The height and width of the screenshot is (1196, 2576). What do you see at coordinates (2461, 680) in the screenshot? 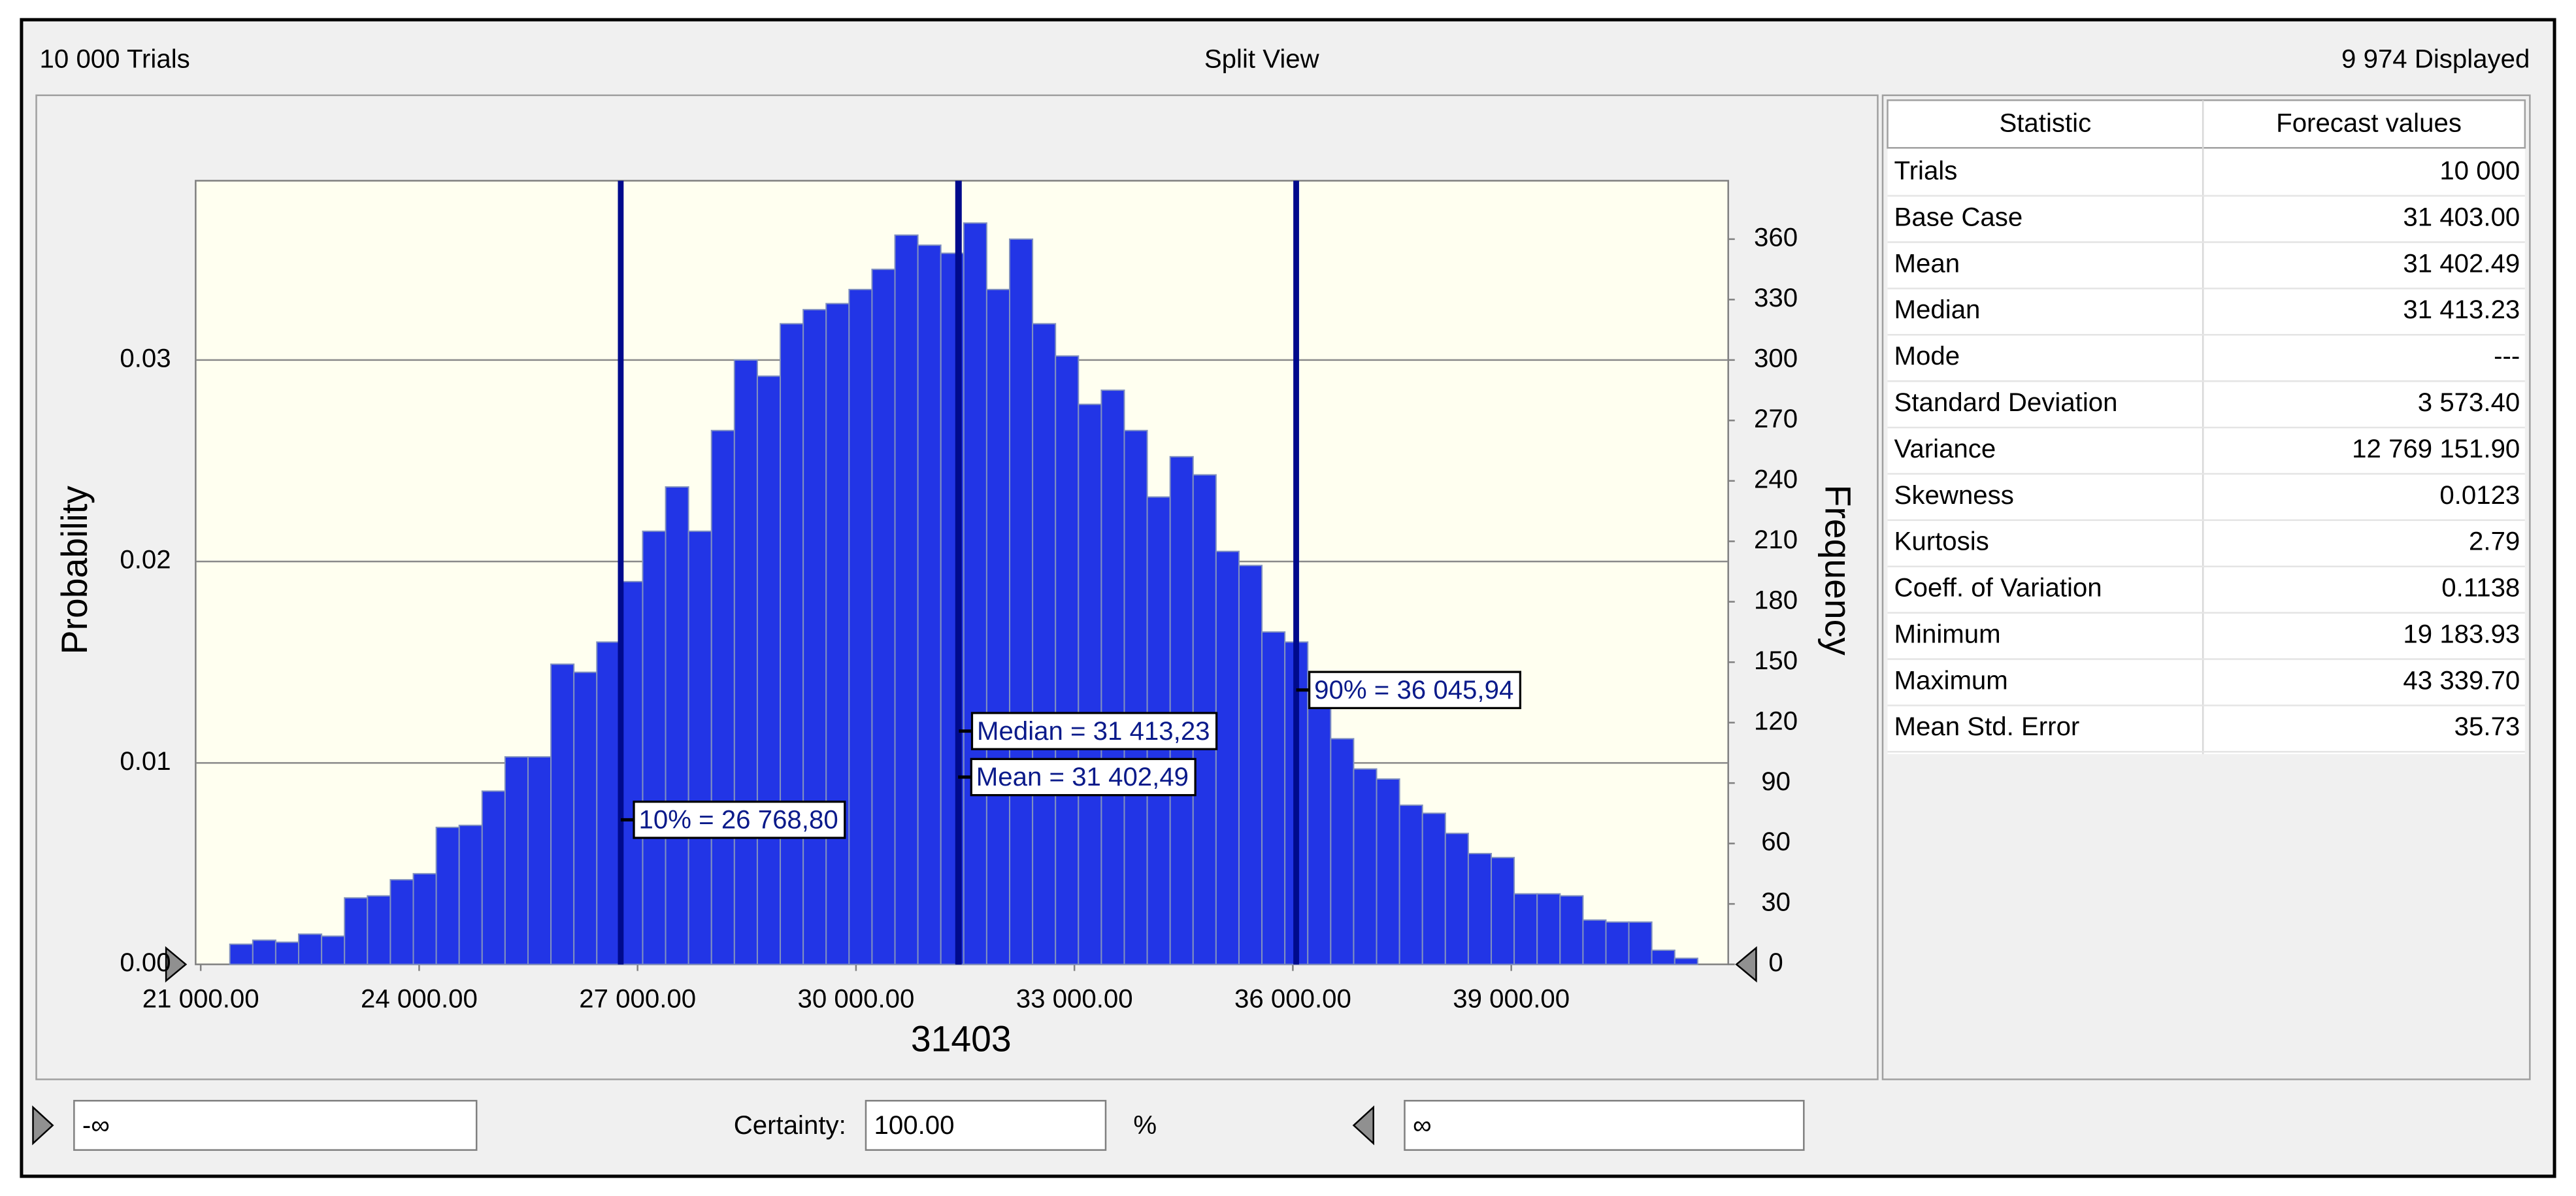
I see `stat-value: 43 339.70` at bounding box center [2461, 680].